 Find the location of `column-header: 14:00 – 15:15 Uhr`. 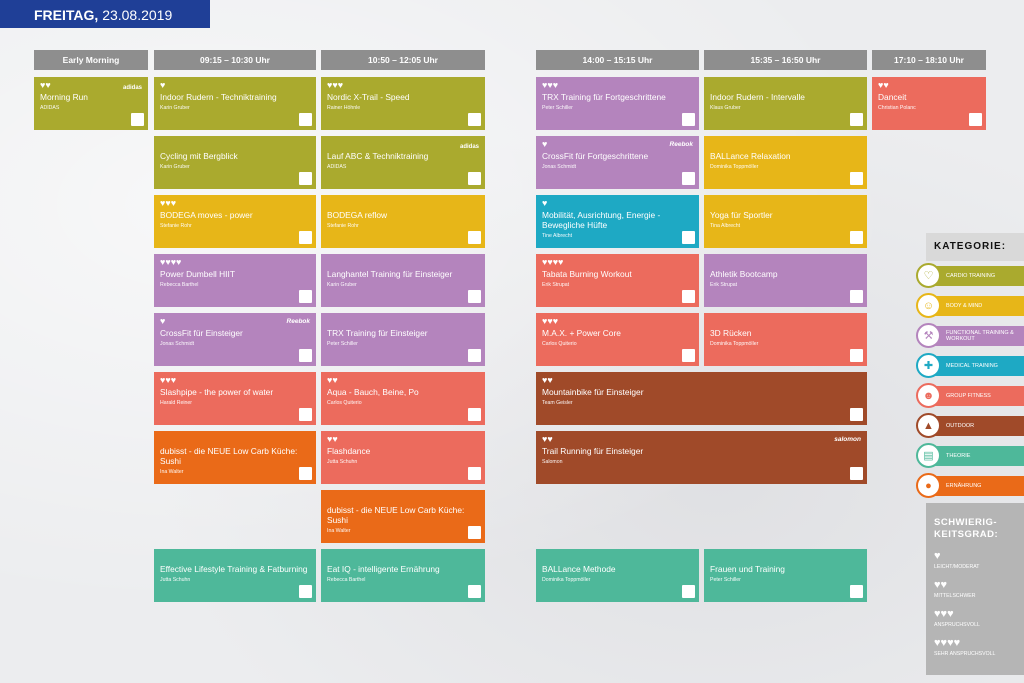

column-header: 14:00 – 15:15 Uhr is located at coordinates (617, 60).